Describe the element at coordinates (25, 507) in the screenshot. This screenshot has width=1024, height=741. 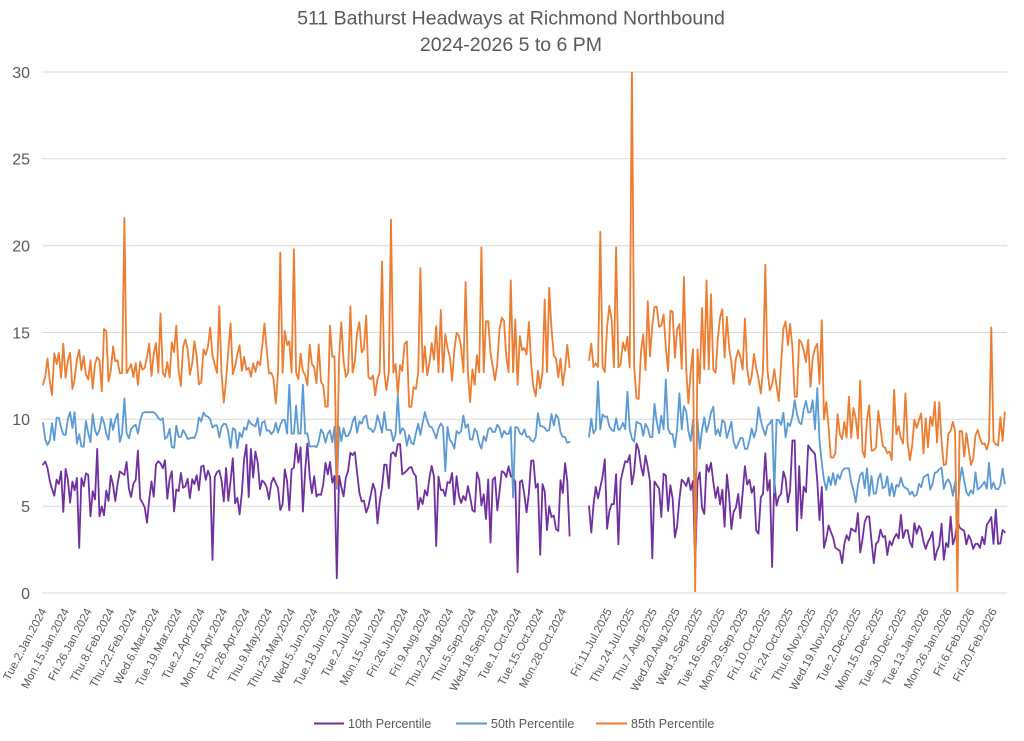
I see `svg-text: 5` at that location.